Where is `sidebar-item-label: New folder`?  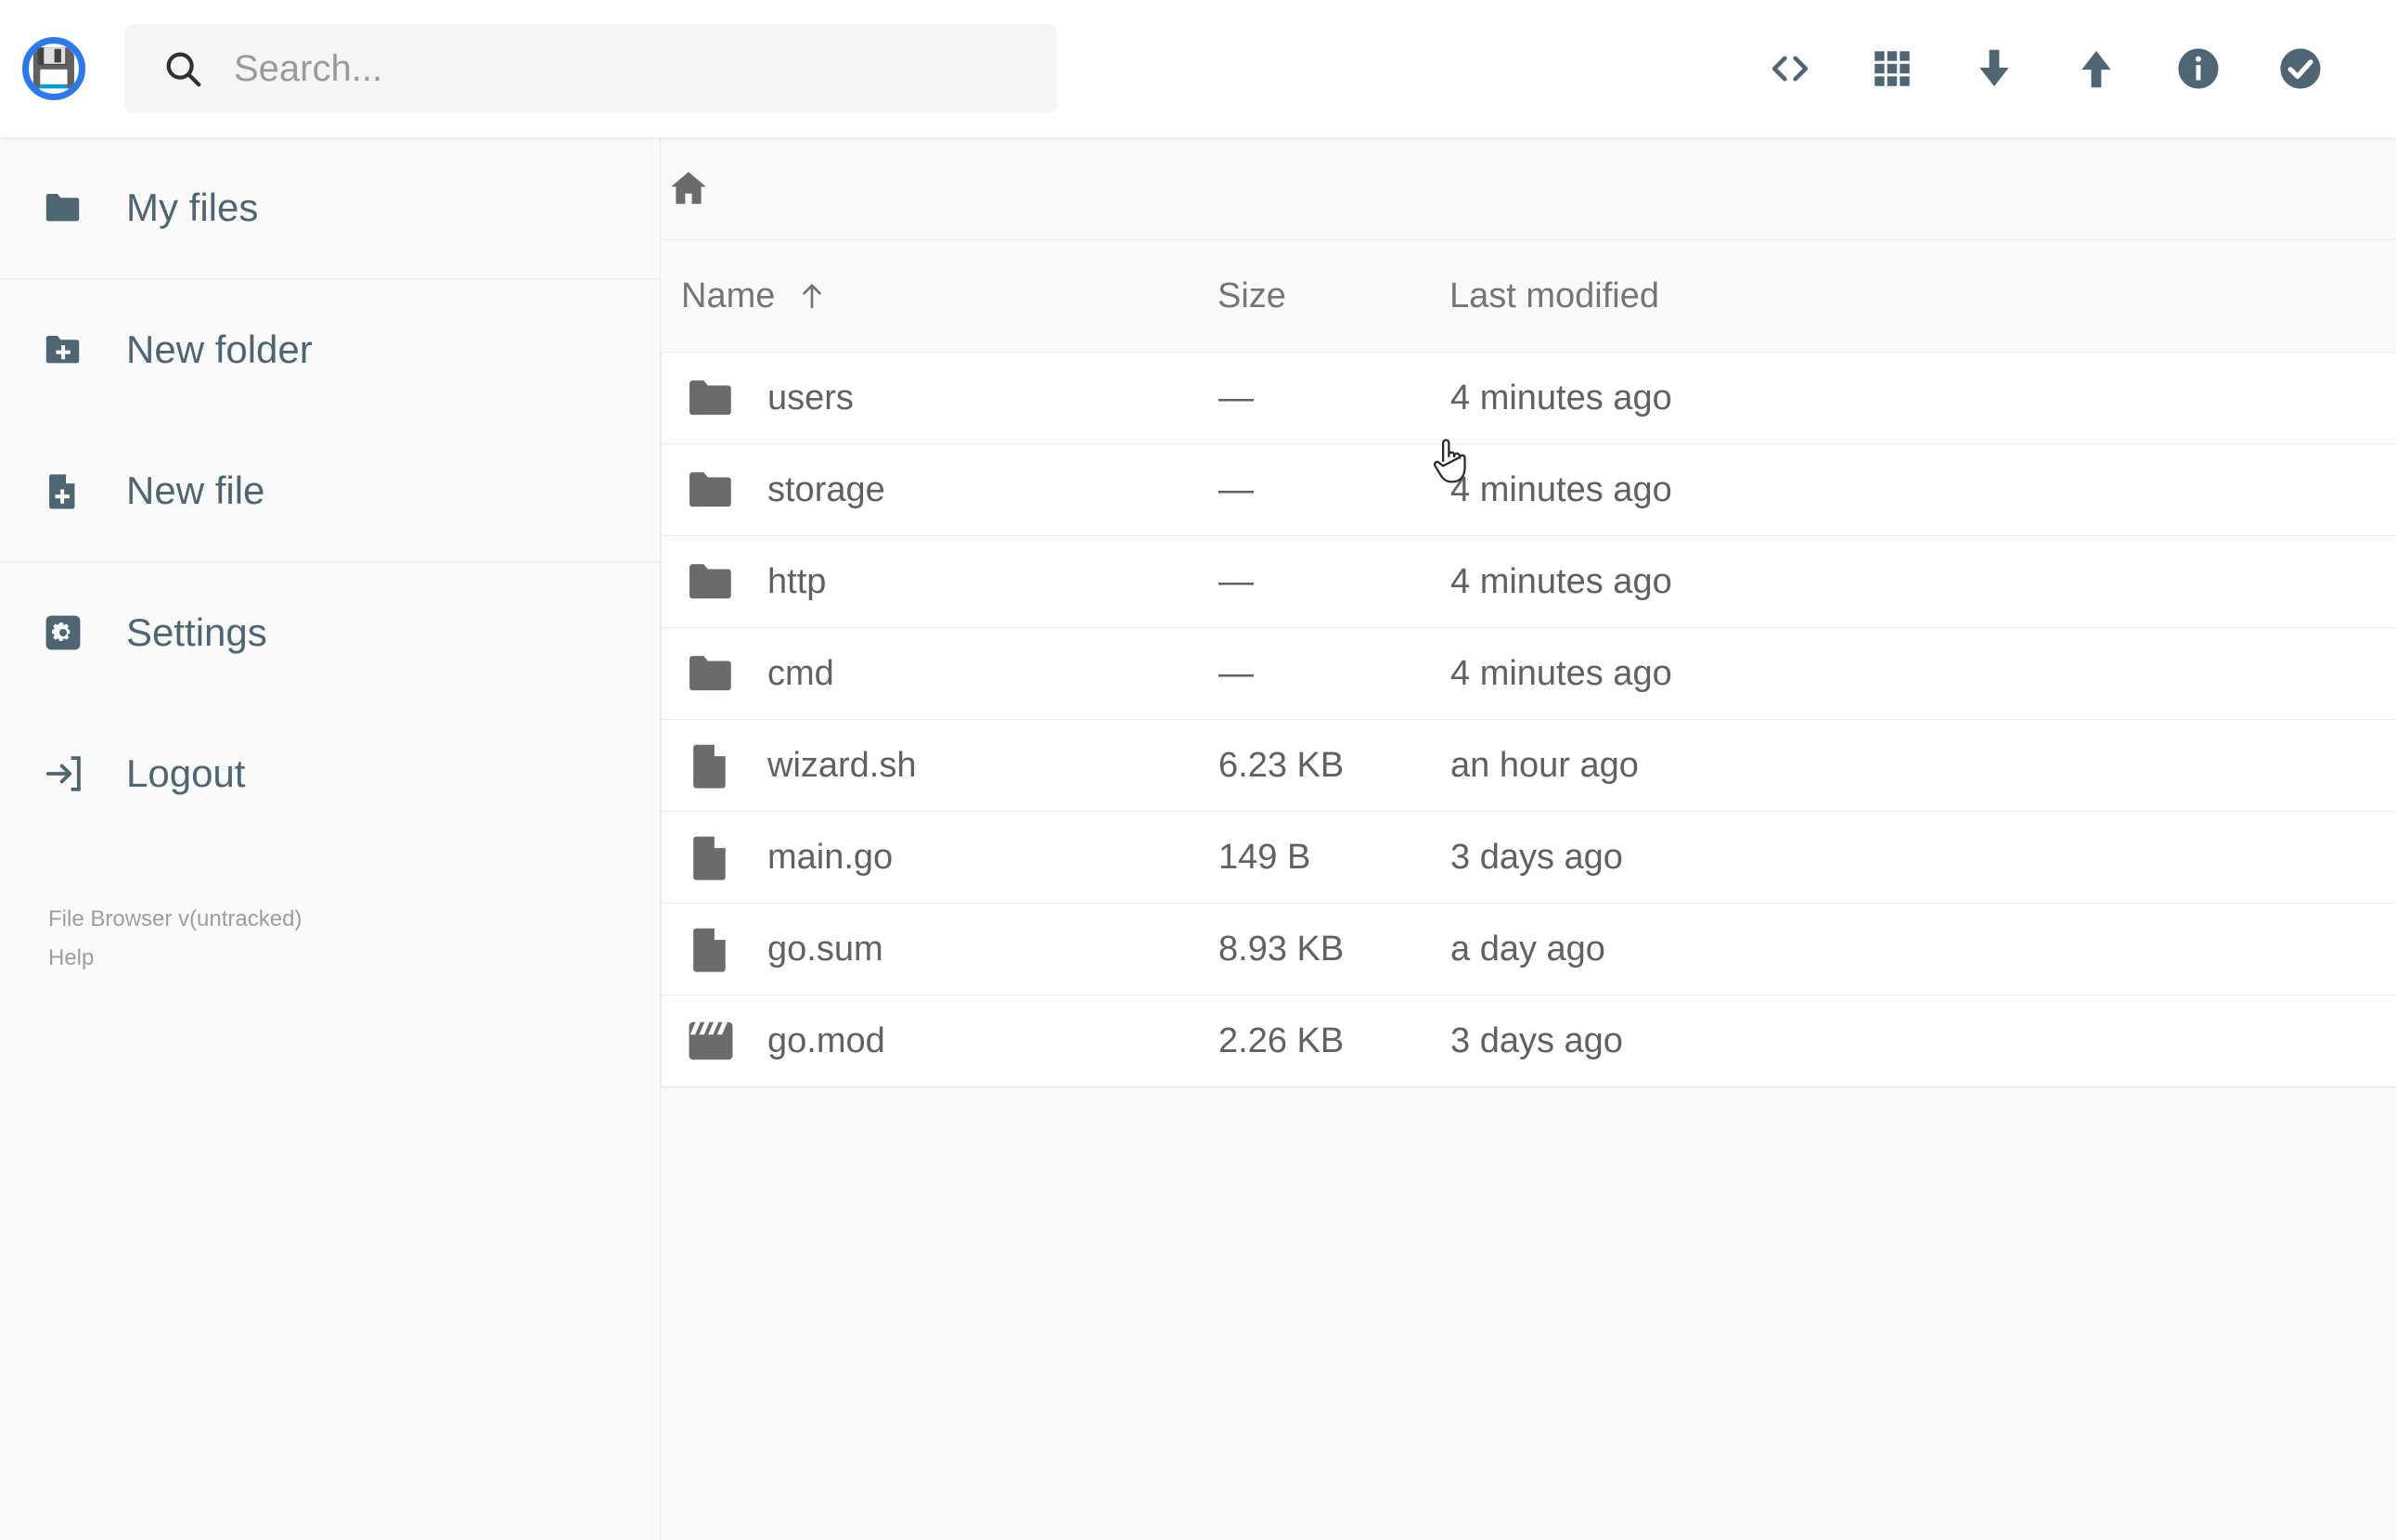
sidebar-item-label: New folder is located at coordinates (219, 349).